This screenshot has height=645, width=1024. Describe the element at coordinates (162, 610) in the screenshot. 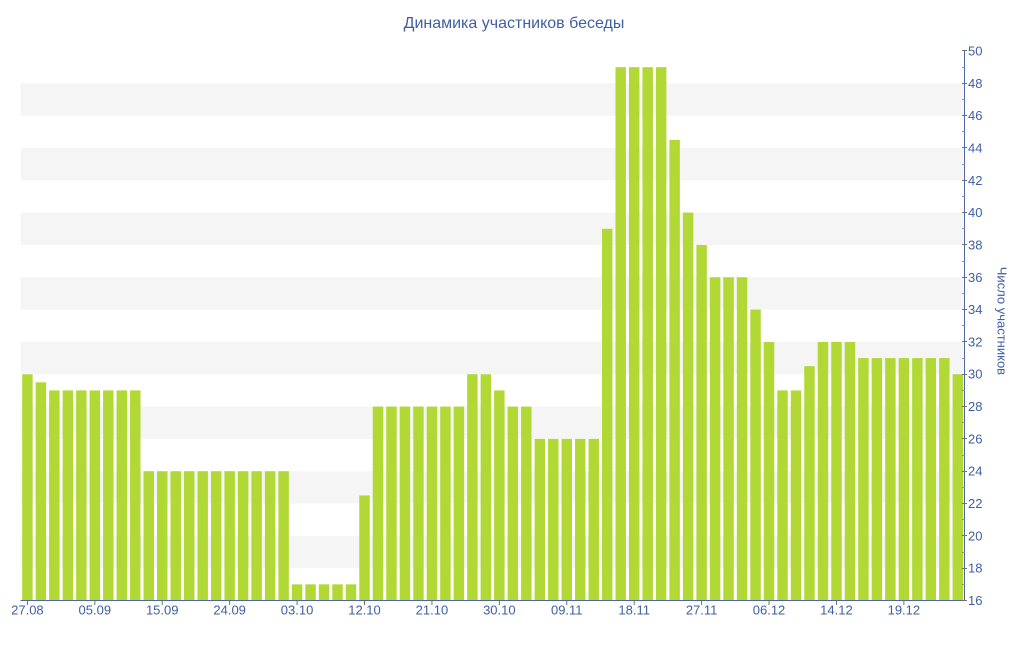

I see `svg-text: 15.09` at that location.